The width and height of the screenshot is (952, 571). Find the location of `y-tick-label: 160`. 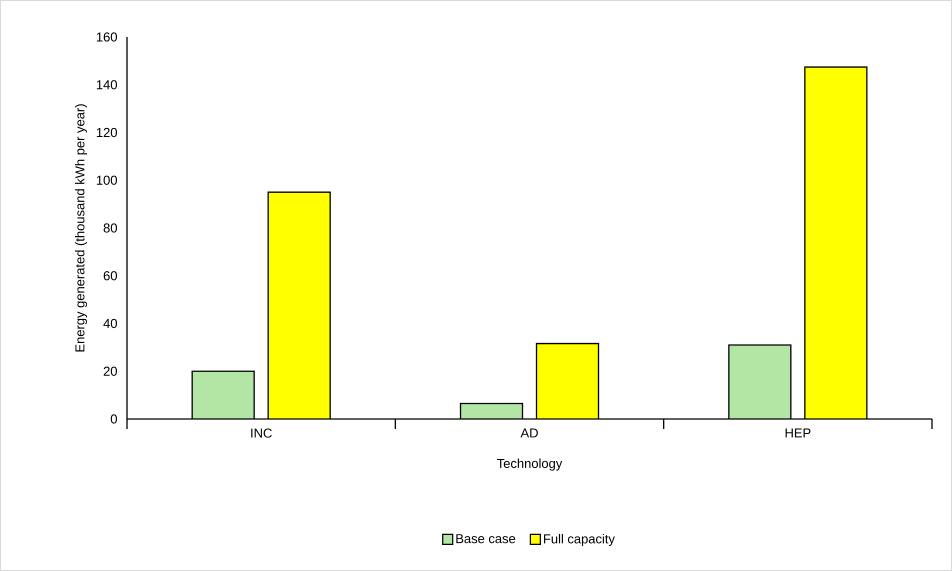

y-tick-label: 160 is located at coordinates (106, 37).